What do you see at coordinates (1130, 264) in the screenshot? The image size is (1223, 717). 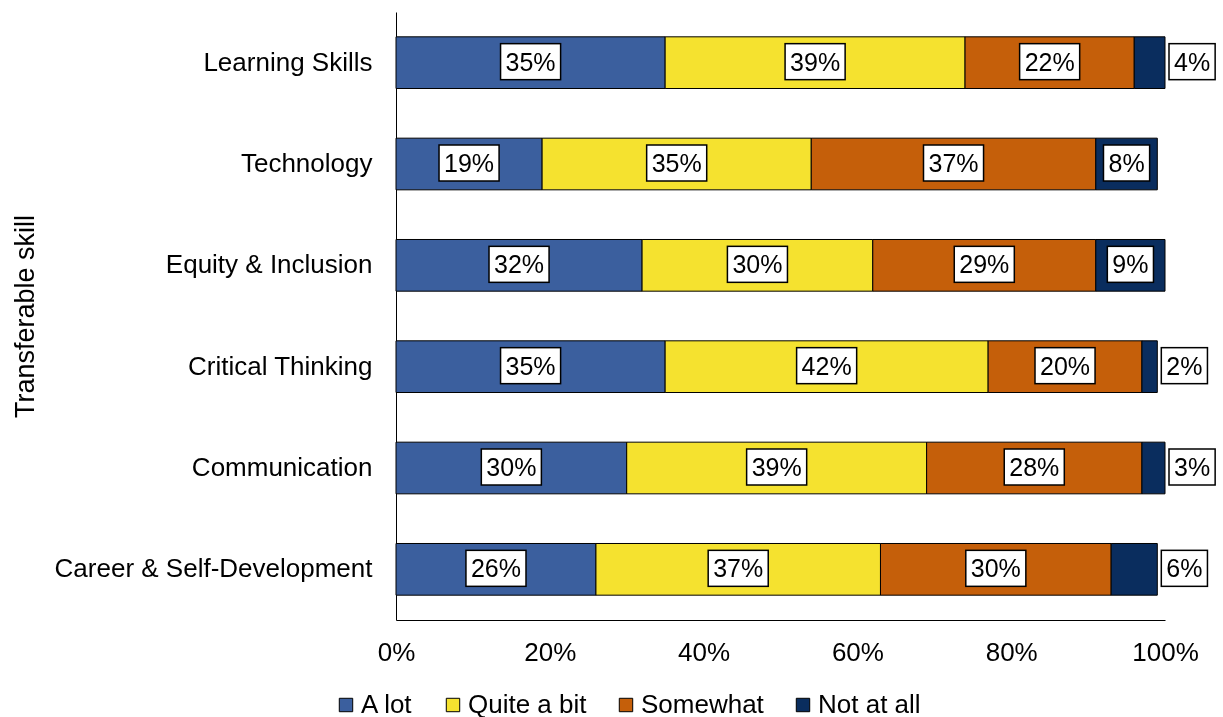 I see `data-label: 9%` at bounding box center [1130, 264].